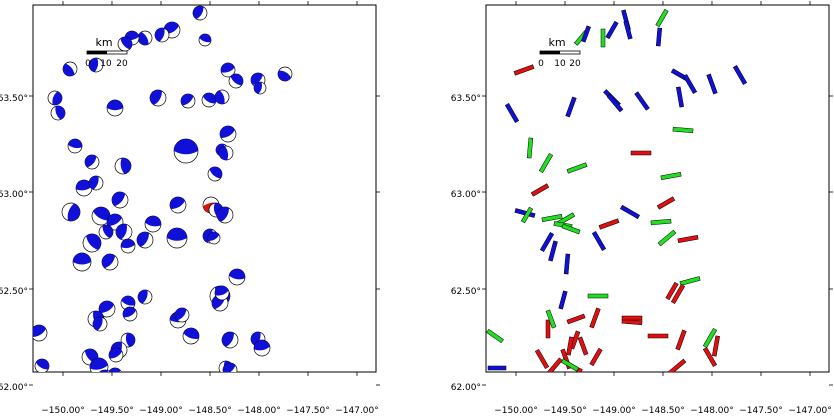 The width and height of the screenshot is (834, 417). What do you see at coordinates (106, 64) in the screenshot?
I see `scale-tick-10: 10` at bounding box center [106, 64].